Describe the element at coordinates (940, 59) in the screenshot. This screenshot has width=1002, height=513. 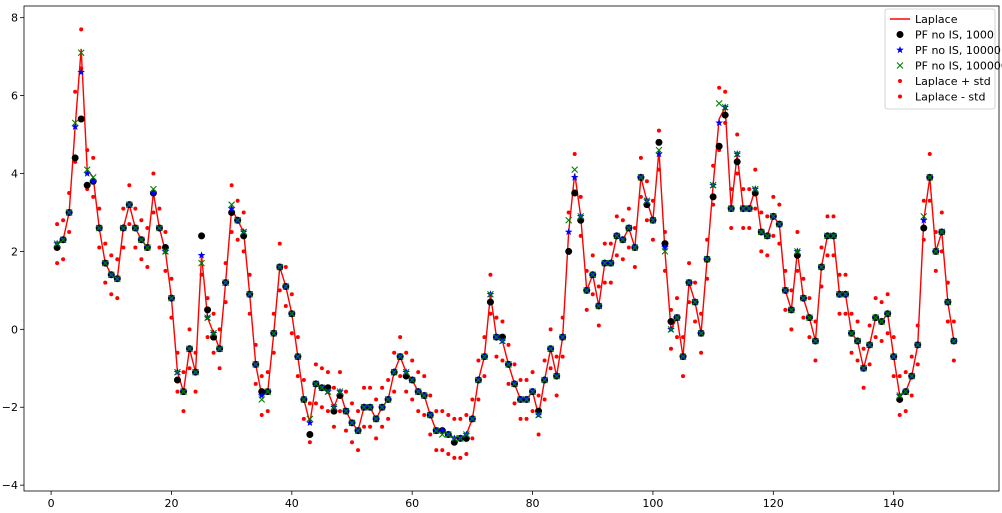
I see `legend-box` at that location.